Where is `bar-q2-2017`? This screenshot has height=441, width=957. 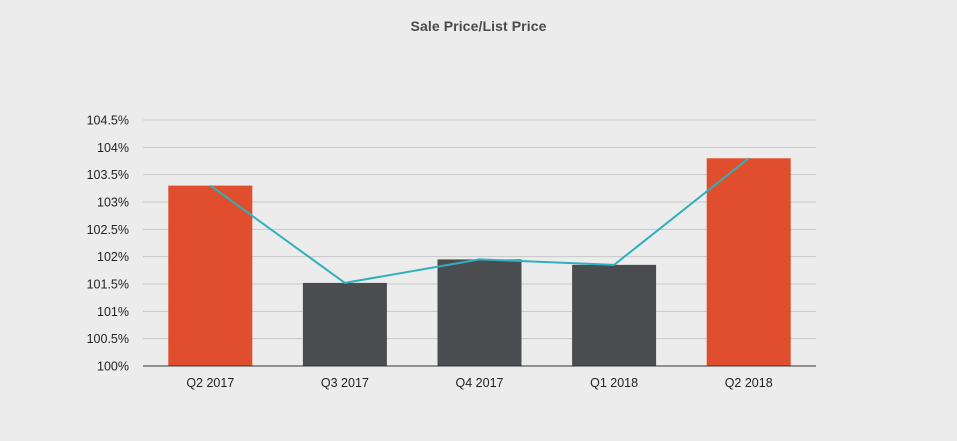
bar-q2-2017 is located at coordinates (210, 275).